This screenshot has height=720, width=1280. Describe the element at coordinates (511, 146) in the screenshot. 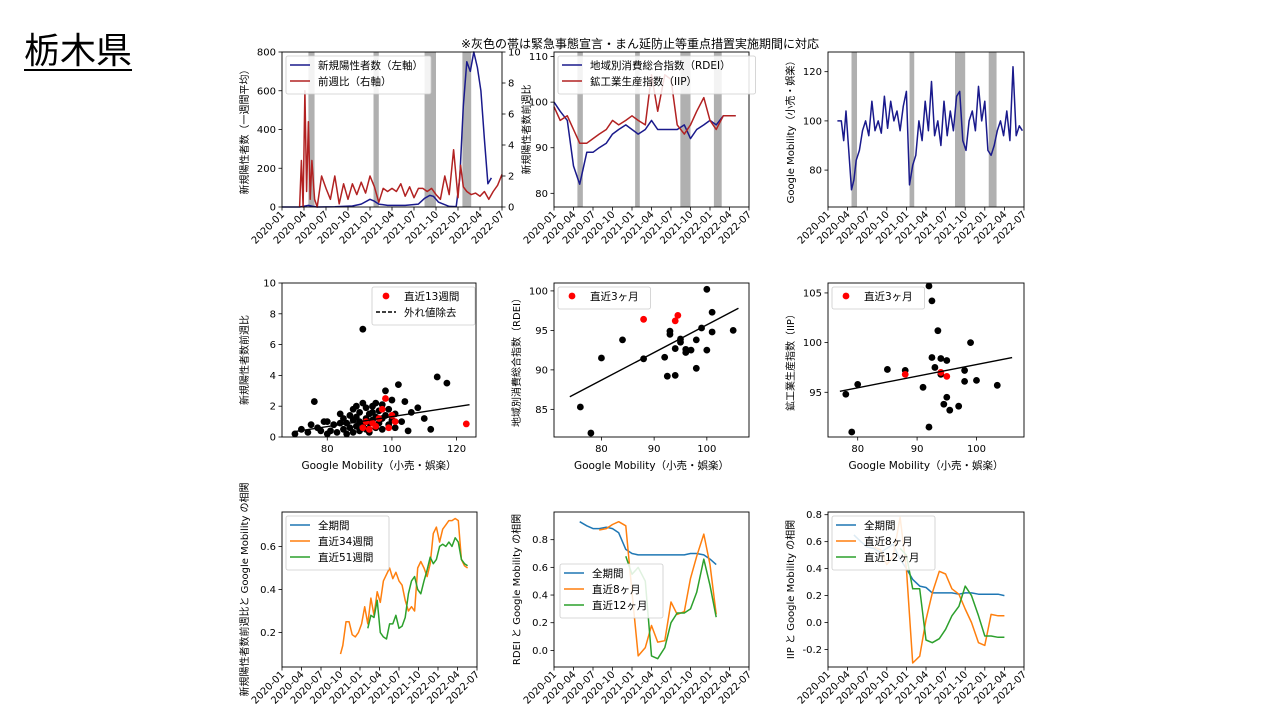

I see `y2-tick-label: 4` at that location.